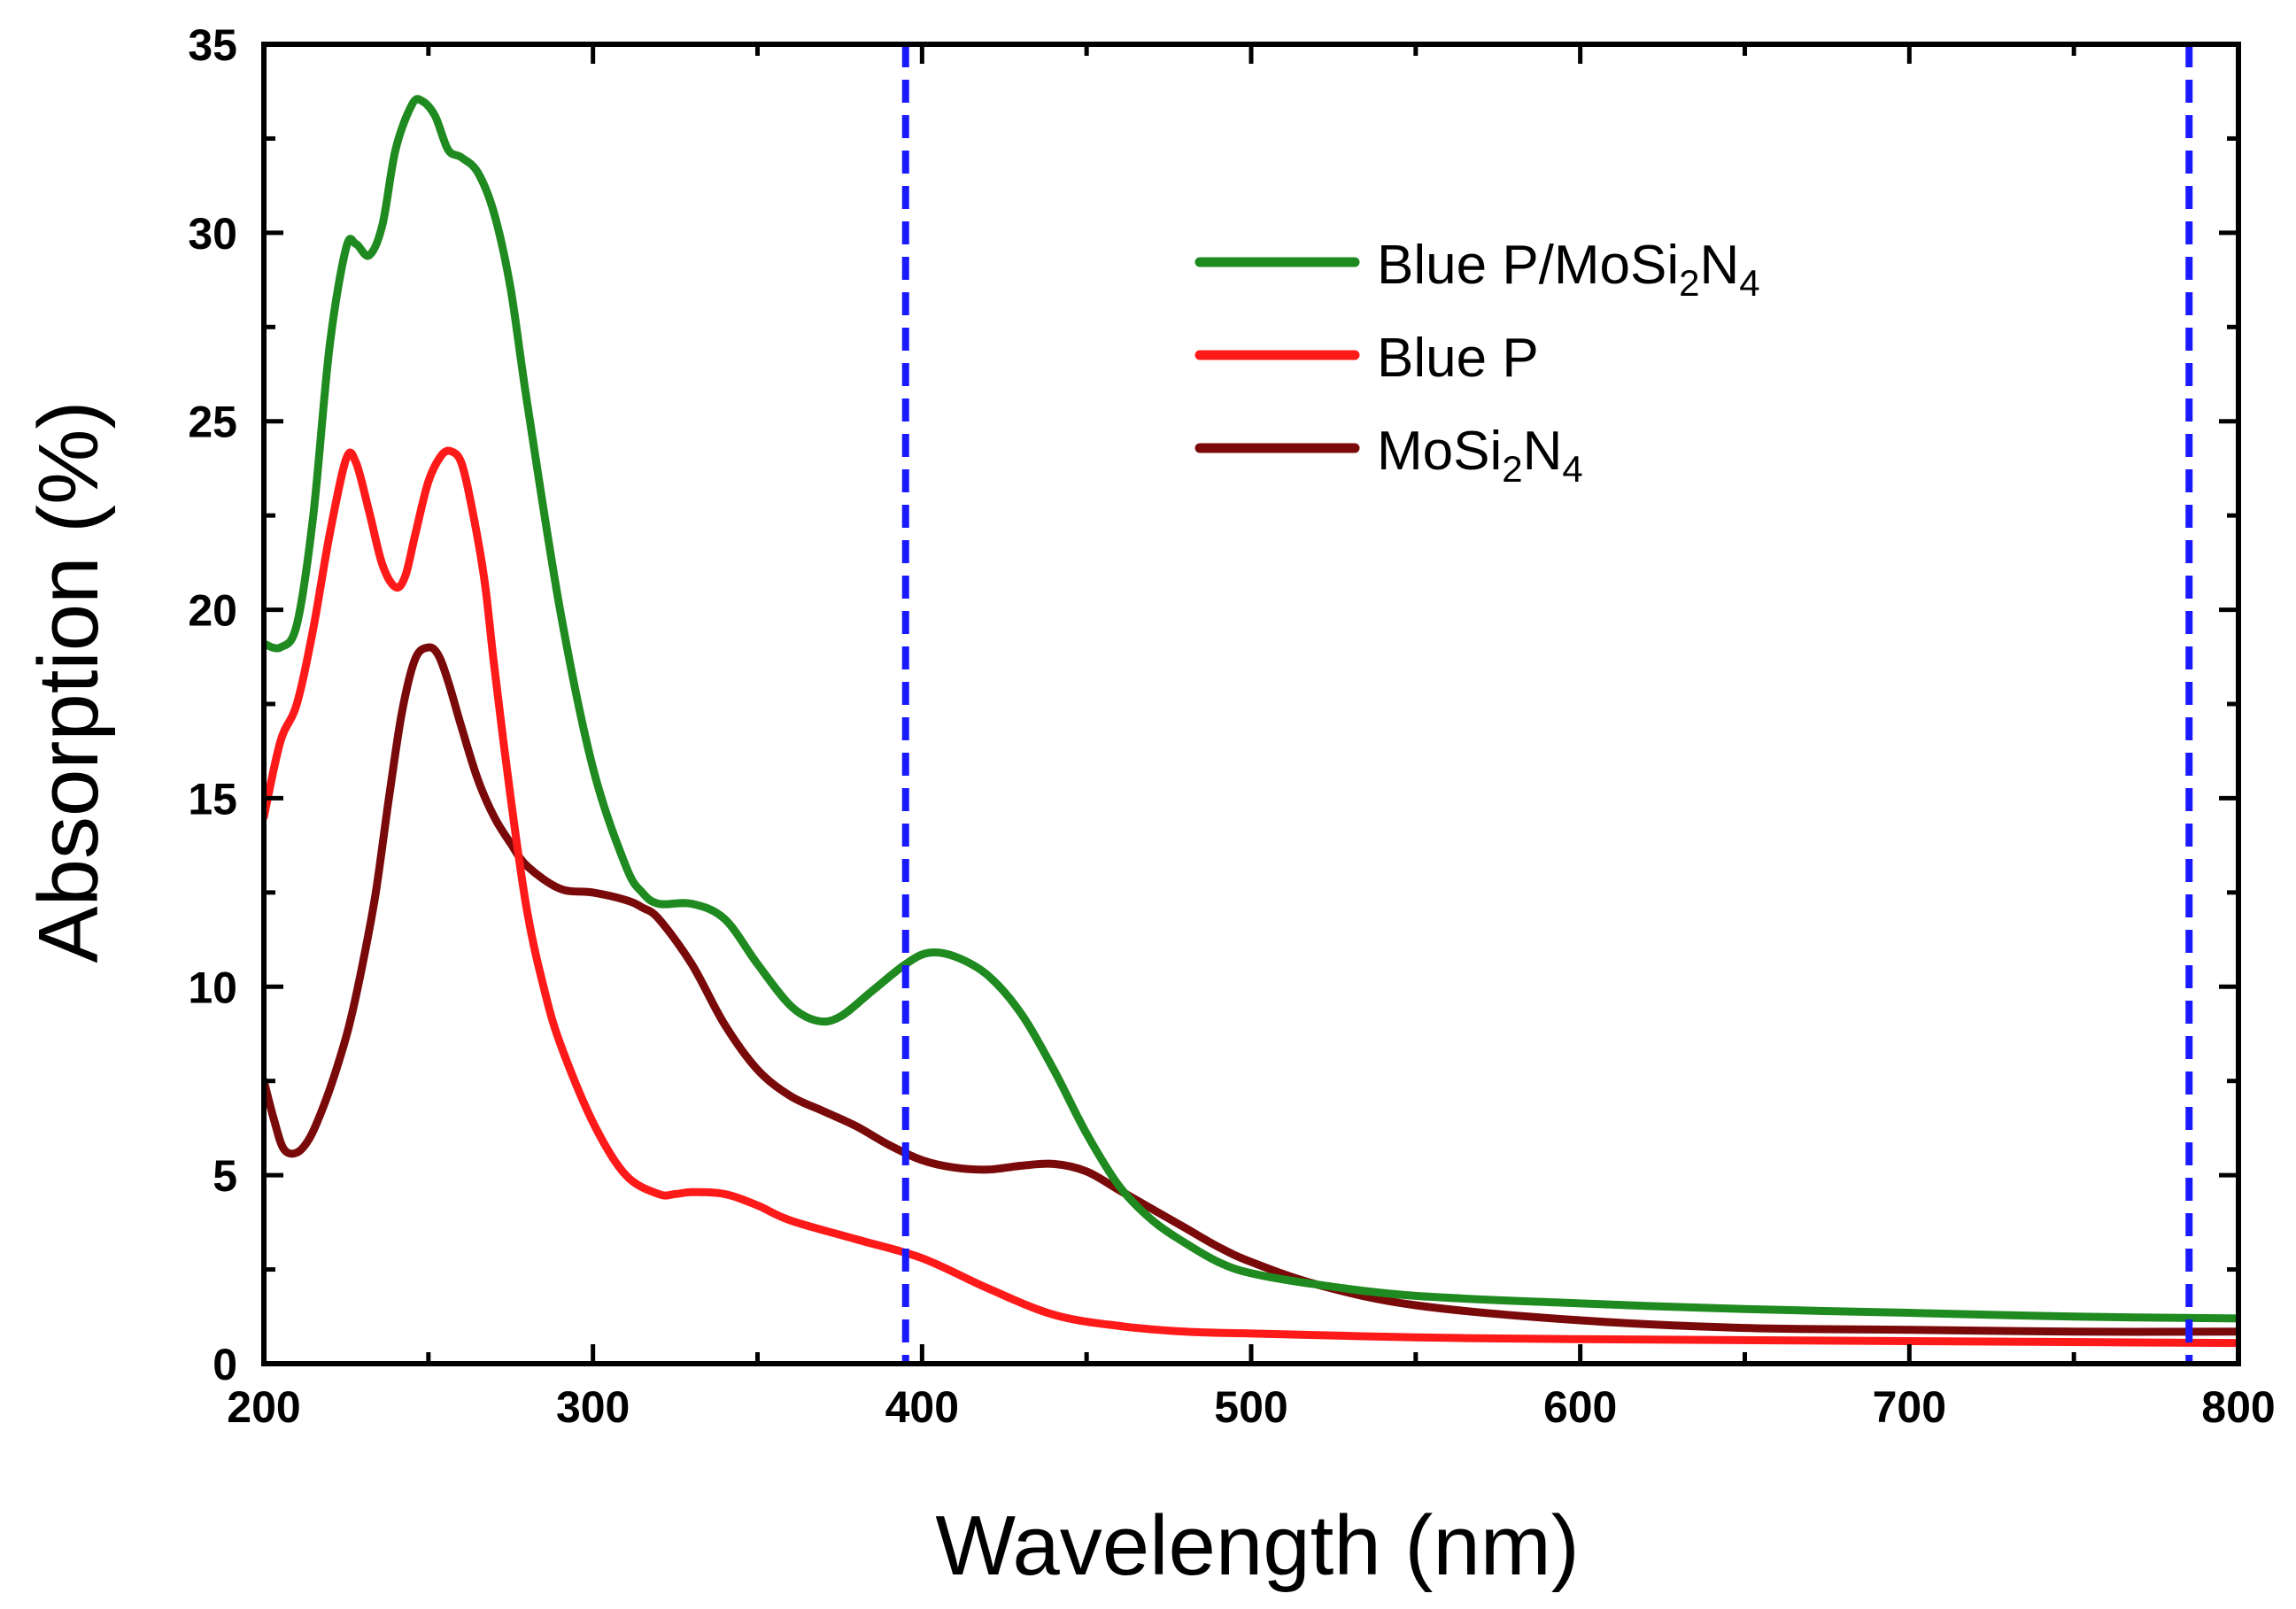 Image resolution: width=2296 pixels, height=1609 pixels. Describe the element at coordinates (212, 234) in the screenshot. I see `y-tick-label: 30` at that location.